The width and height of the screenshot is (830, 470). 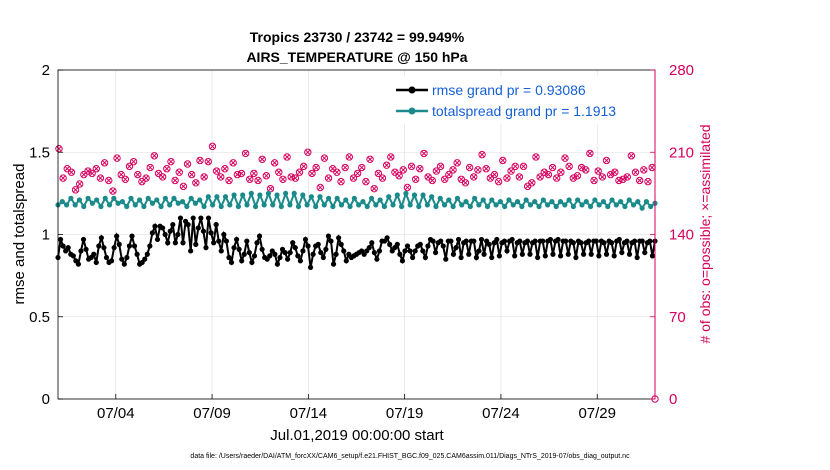 I want to click on x-tick-label: 07/19, so click(x=405, y=413).